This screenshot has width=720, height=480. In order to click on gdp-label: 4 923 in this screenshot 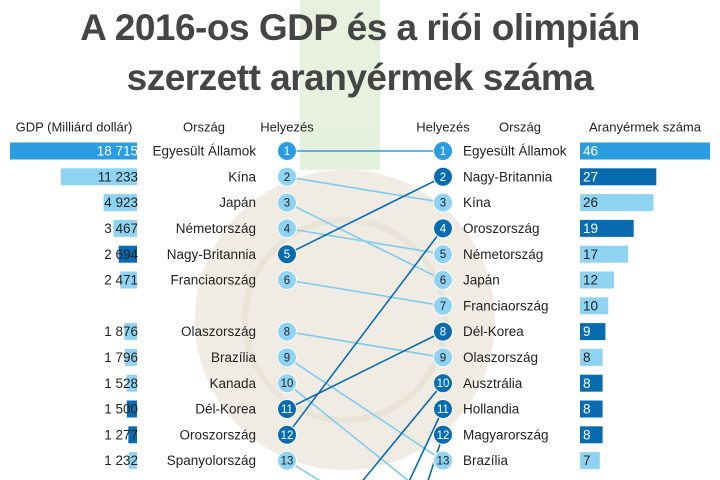, I will do `click(121, 202)`.